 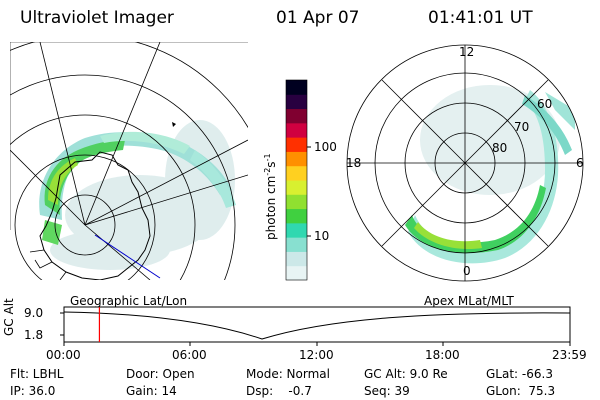 I want to click on background-emission, so click(x=142, y=195).